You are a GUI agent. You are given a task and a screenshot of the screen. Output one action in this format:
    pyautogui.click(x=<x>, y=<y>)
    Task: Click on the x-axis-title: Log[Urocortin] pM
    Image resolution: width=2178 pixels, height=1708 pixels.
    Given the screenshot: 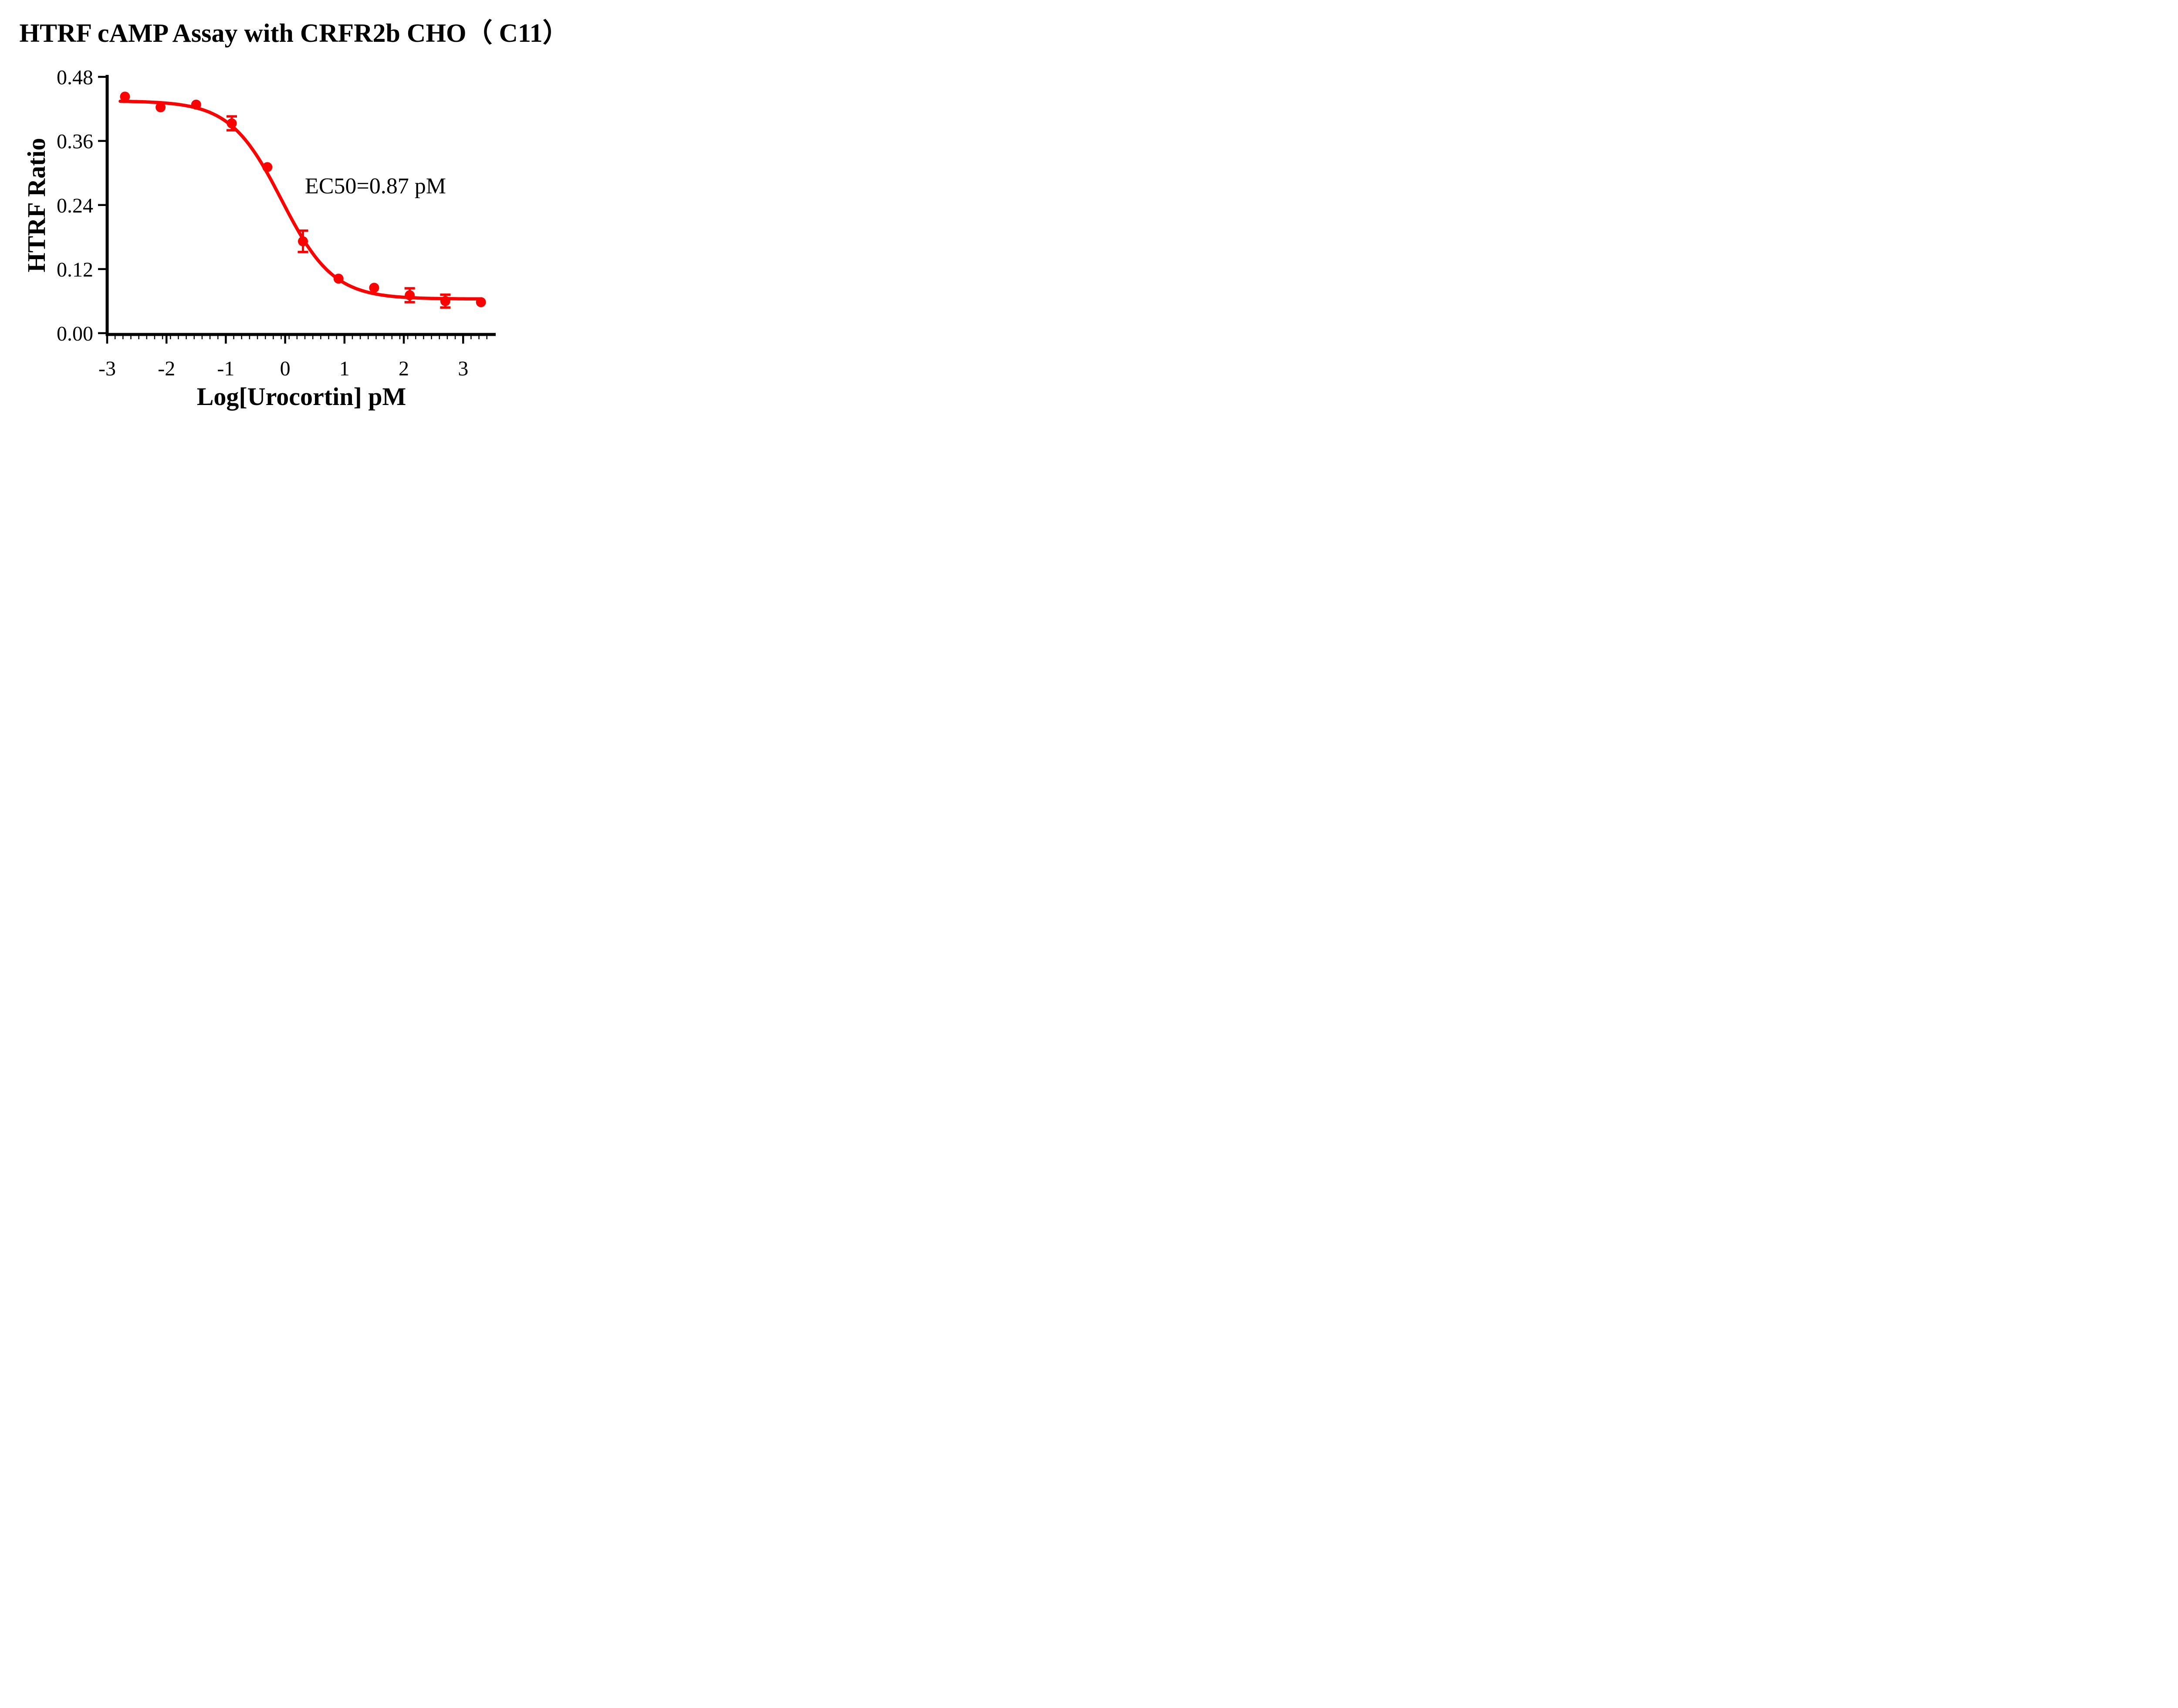 What is the action you would take?
    pyautogui.click(x=301, y=396)
    